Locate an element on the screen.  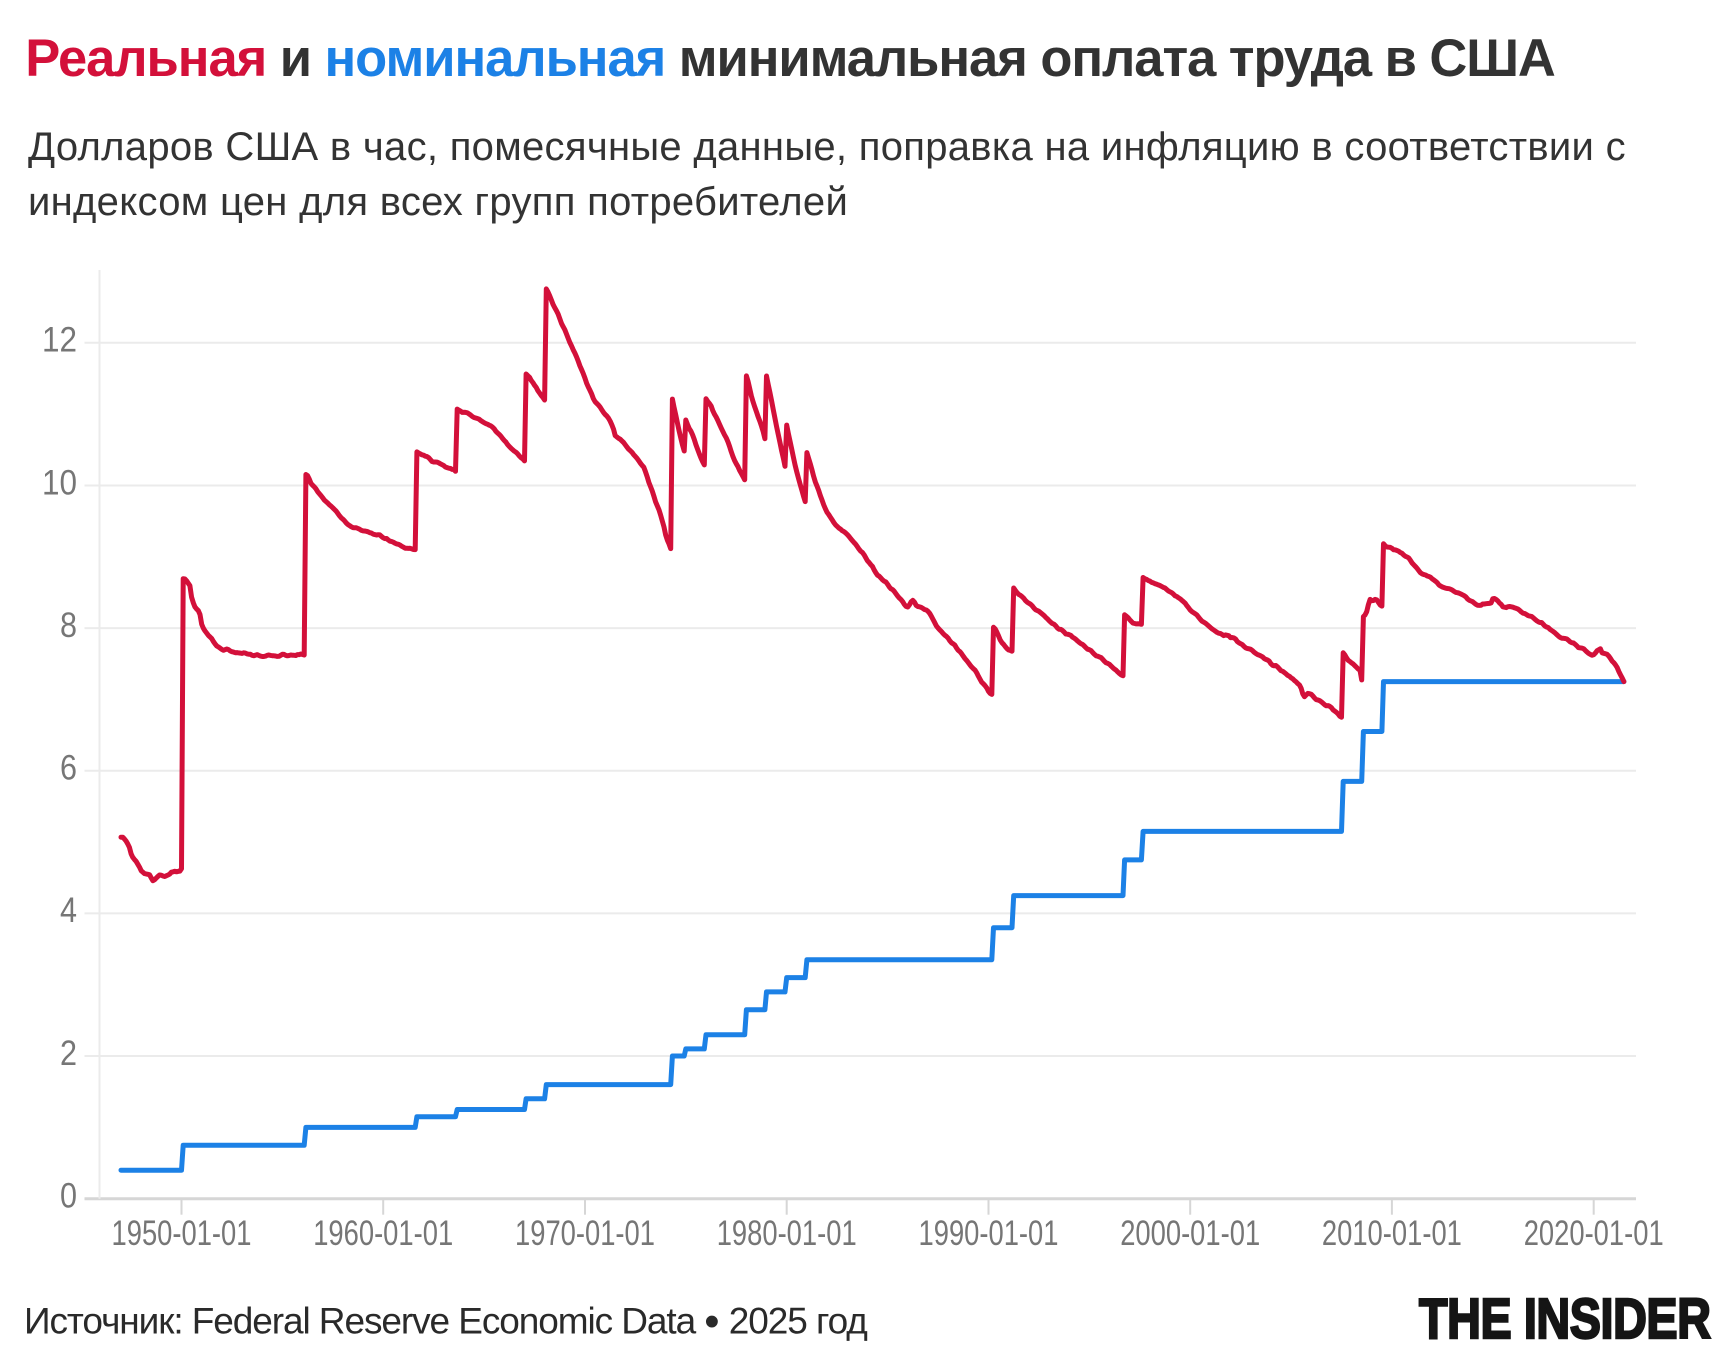
svg-text: 1980-01-01 is located at coordinates (787, 1233).